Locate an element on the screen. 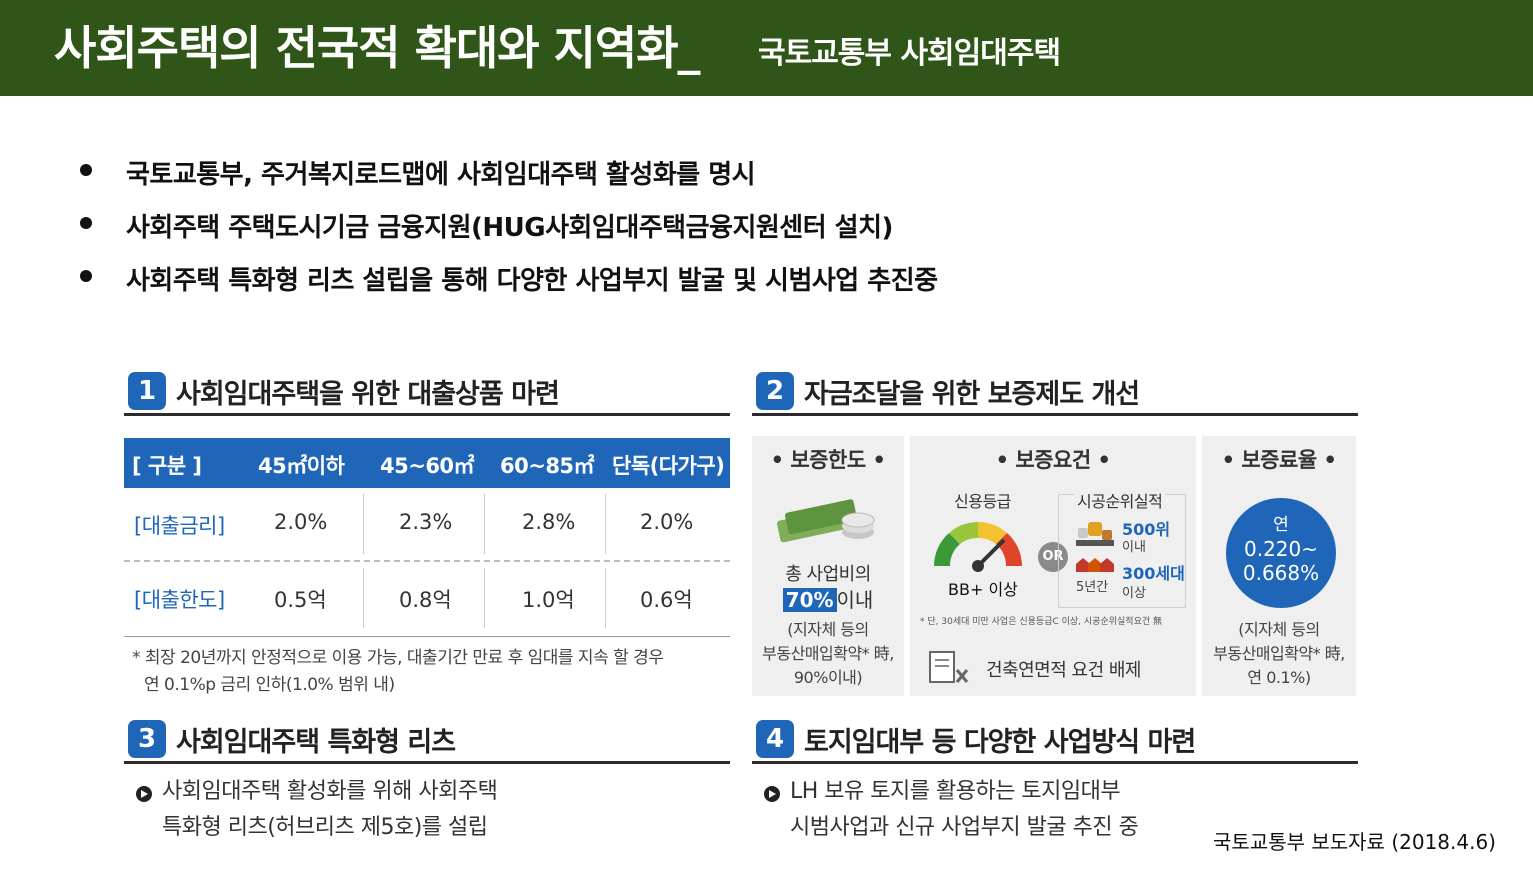  limit-highlight-row: 70% 이내 is located at coordinates (828, 598).